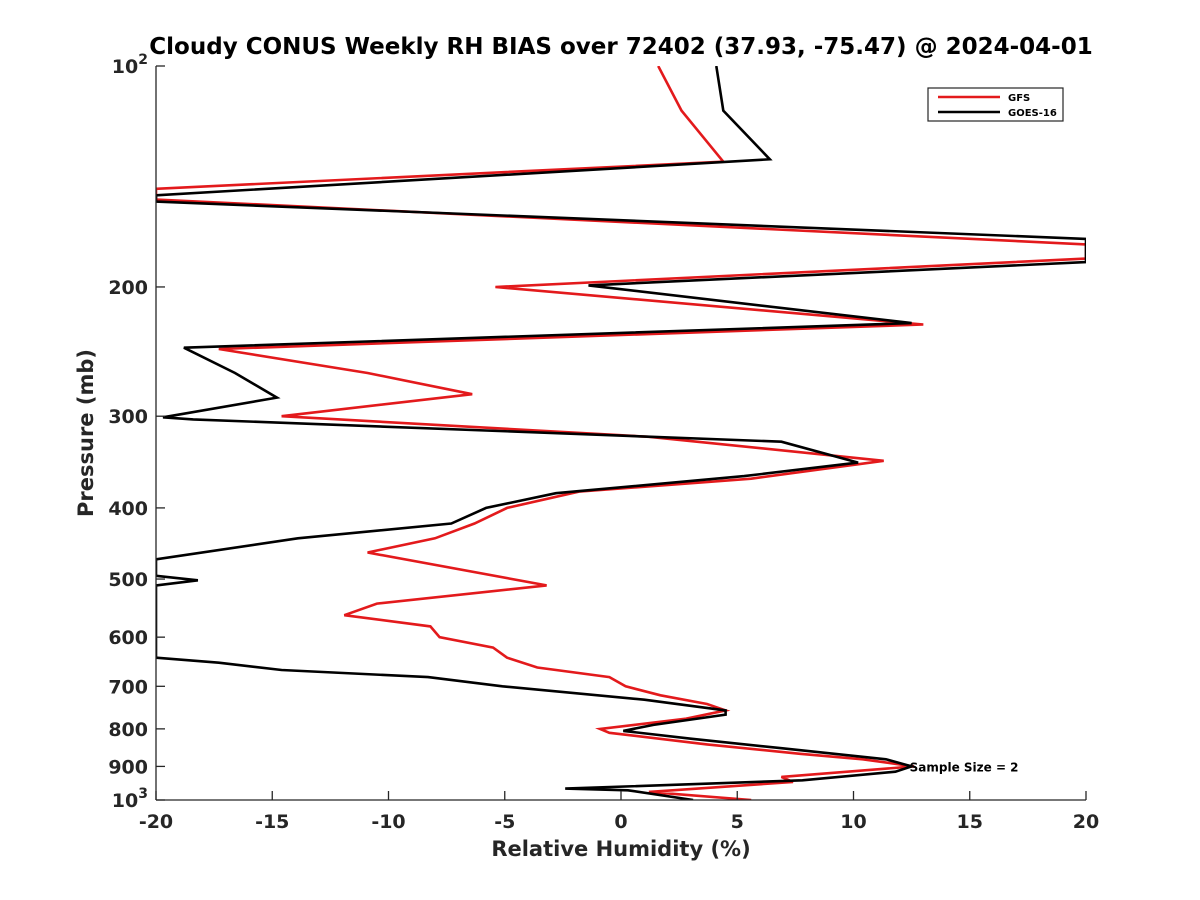 The height and width of the screenshot is (900, 1200). What do you see at coordinates (970, 822) in the screenshot?
I see `x-tick-label: 15` at bounding box center [970, 822].